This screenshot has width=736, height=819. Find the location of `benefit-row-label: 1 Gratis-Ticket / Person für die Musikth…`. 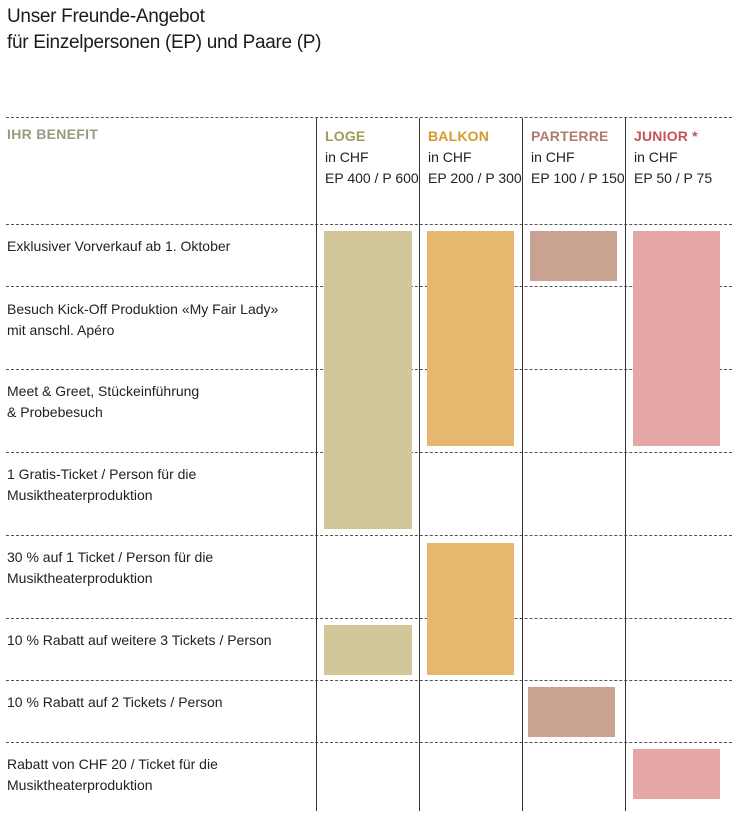

benefit-row-label: 1 Gratis-Ticket / Person für die Musikth… is located at coordinates (157, 485).